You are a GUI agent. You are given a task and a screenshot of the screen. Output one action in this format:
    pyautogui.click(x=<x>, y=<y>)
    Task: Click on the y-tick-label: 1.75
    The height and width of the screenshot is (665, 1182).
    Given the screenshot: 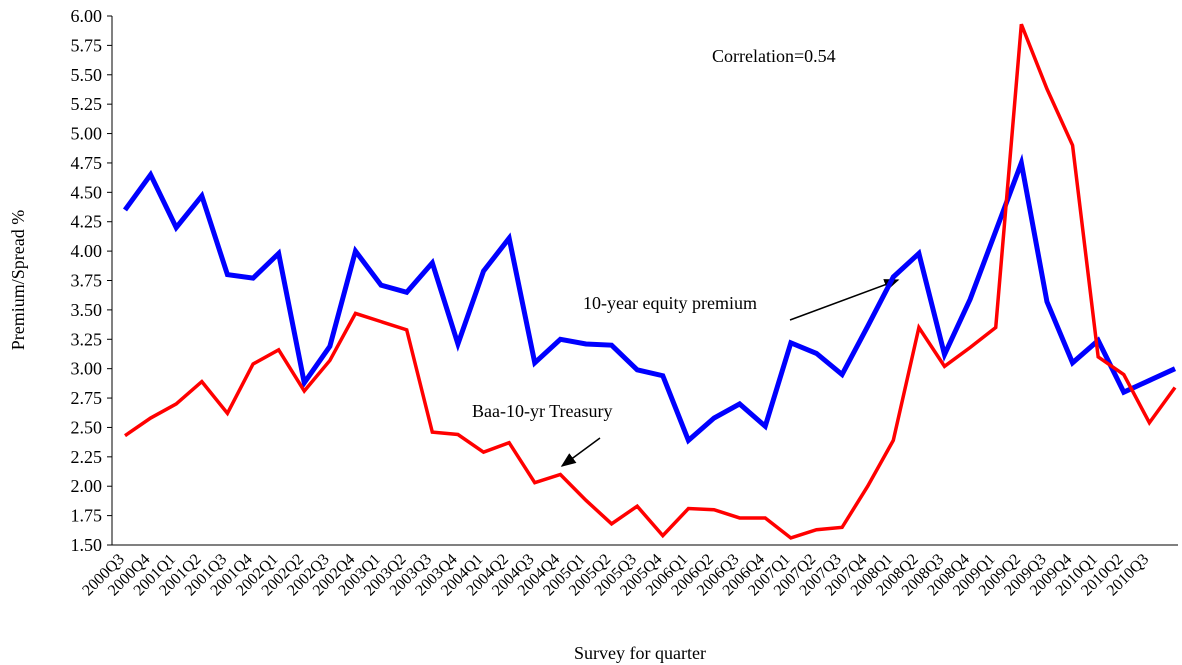 What is the action you would take?
    pyautogui.click(x=87, y=516)
    